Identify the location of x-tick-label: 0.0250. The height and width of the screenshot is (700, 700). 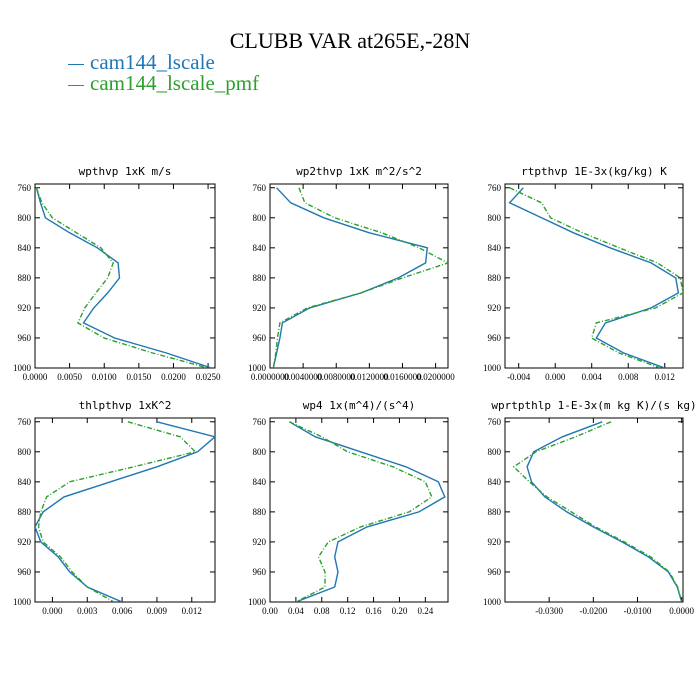
(208, 377).